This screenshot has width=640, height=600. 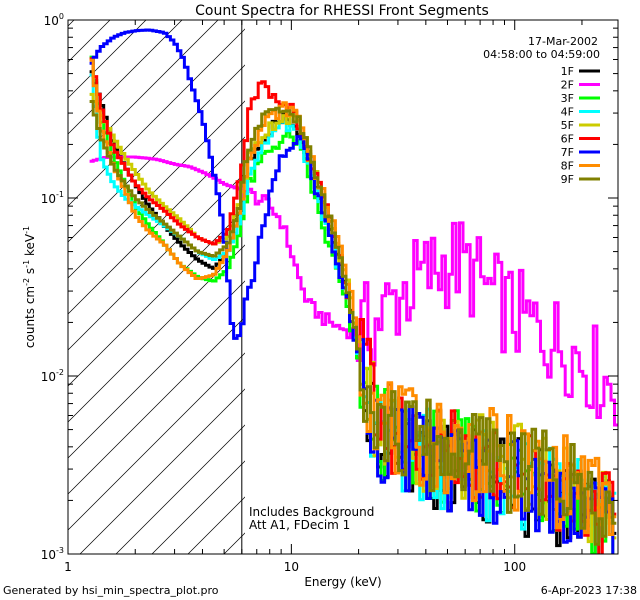 I want to click on legend-label-2F: 2F, so click(x=567, y=85).